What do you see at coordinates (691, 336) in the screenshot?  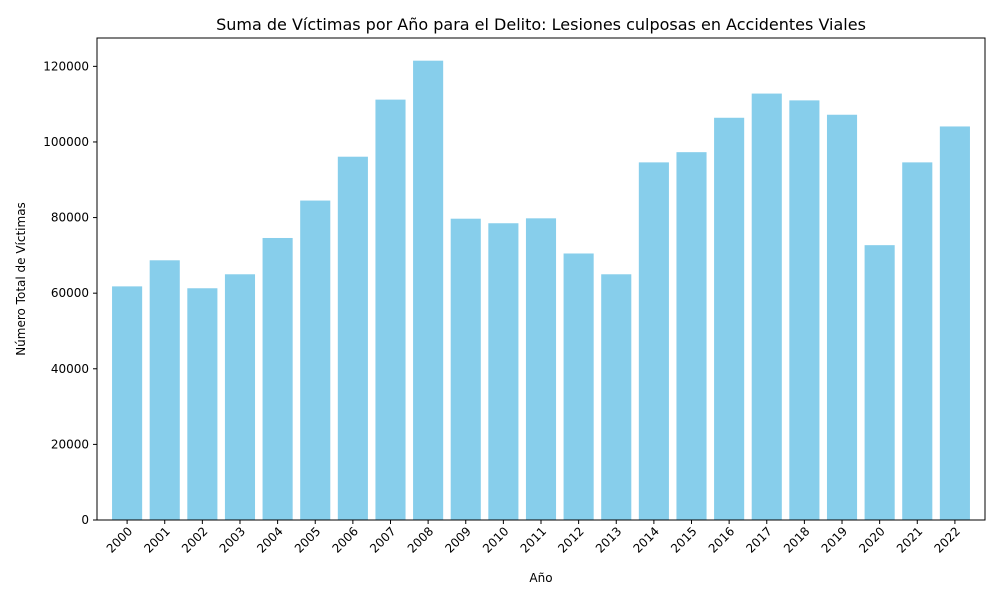 I see `bar-2015` at bounding box center [691, 336].